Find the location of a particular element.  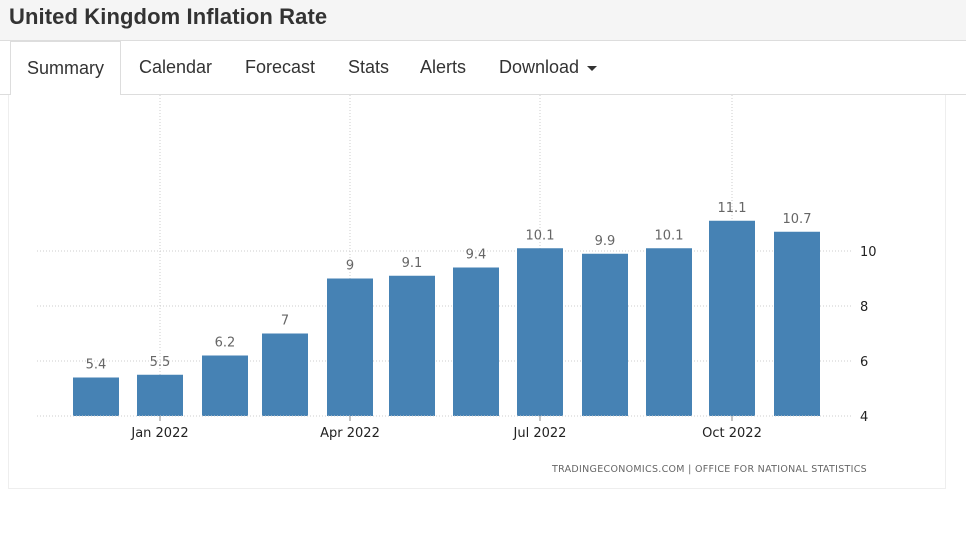

tab-forecast-label: Forecast is located at coordinates (280, 67).